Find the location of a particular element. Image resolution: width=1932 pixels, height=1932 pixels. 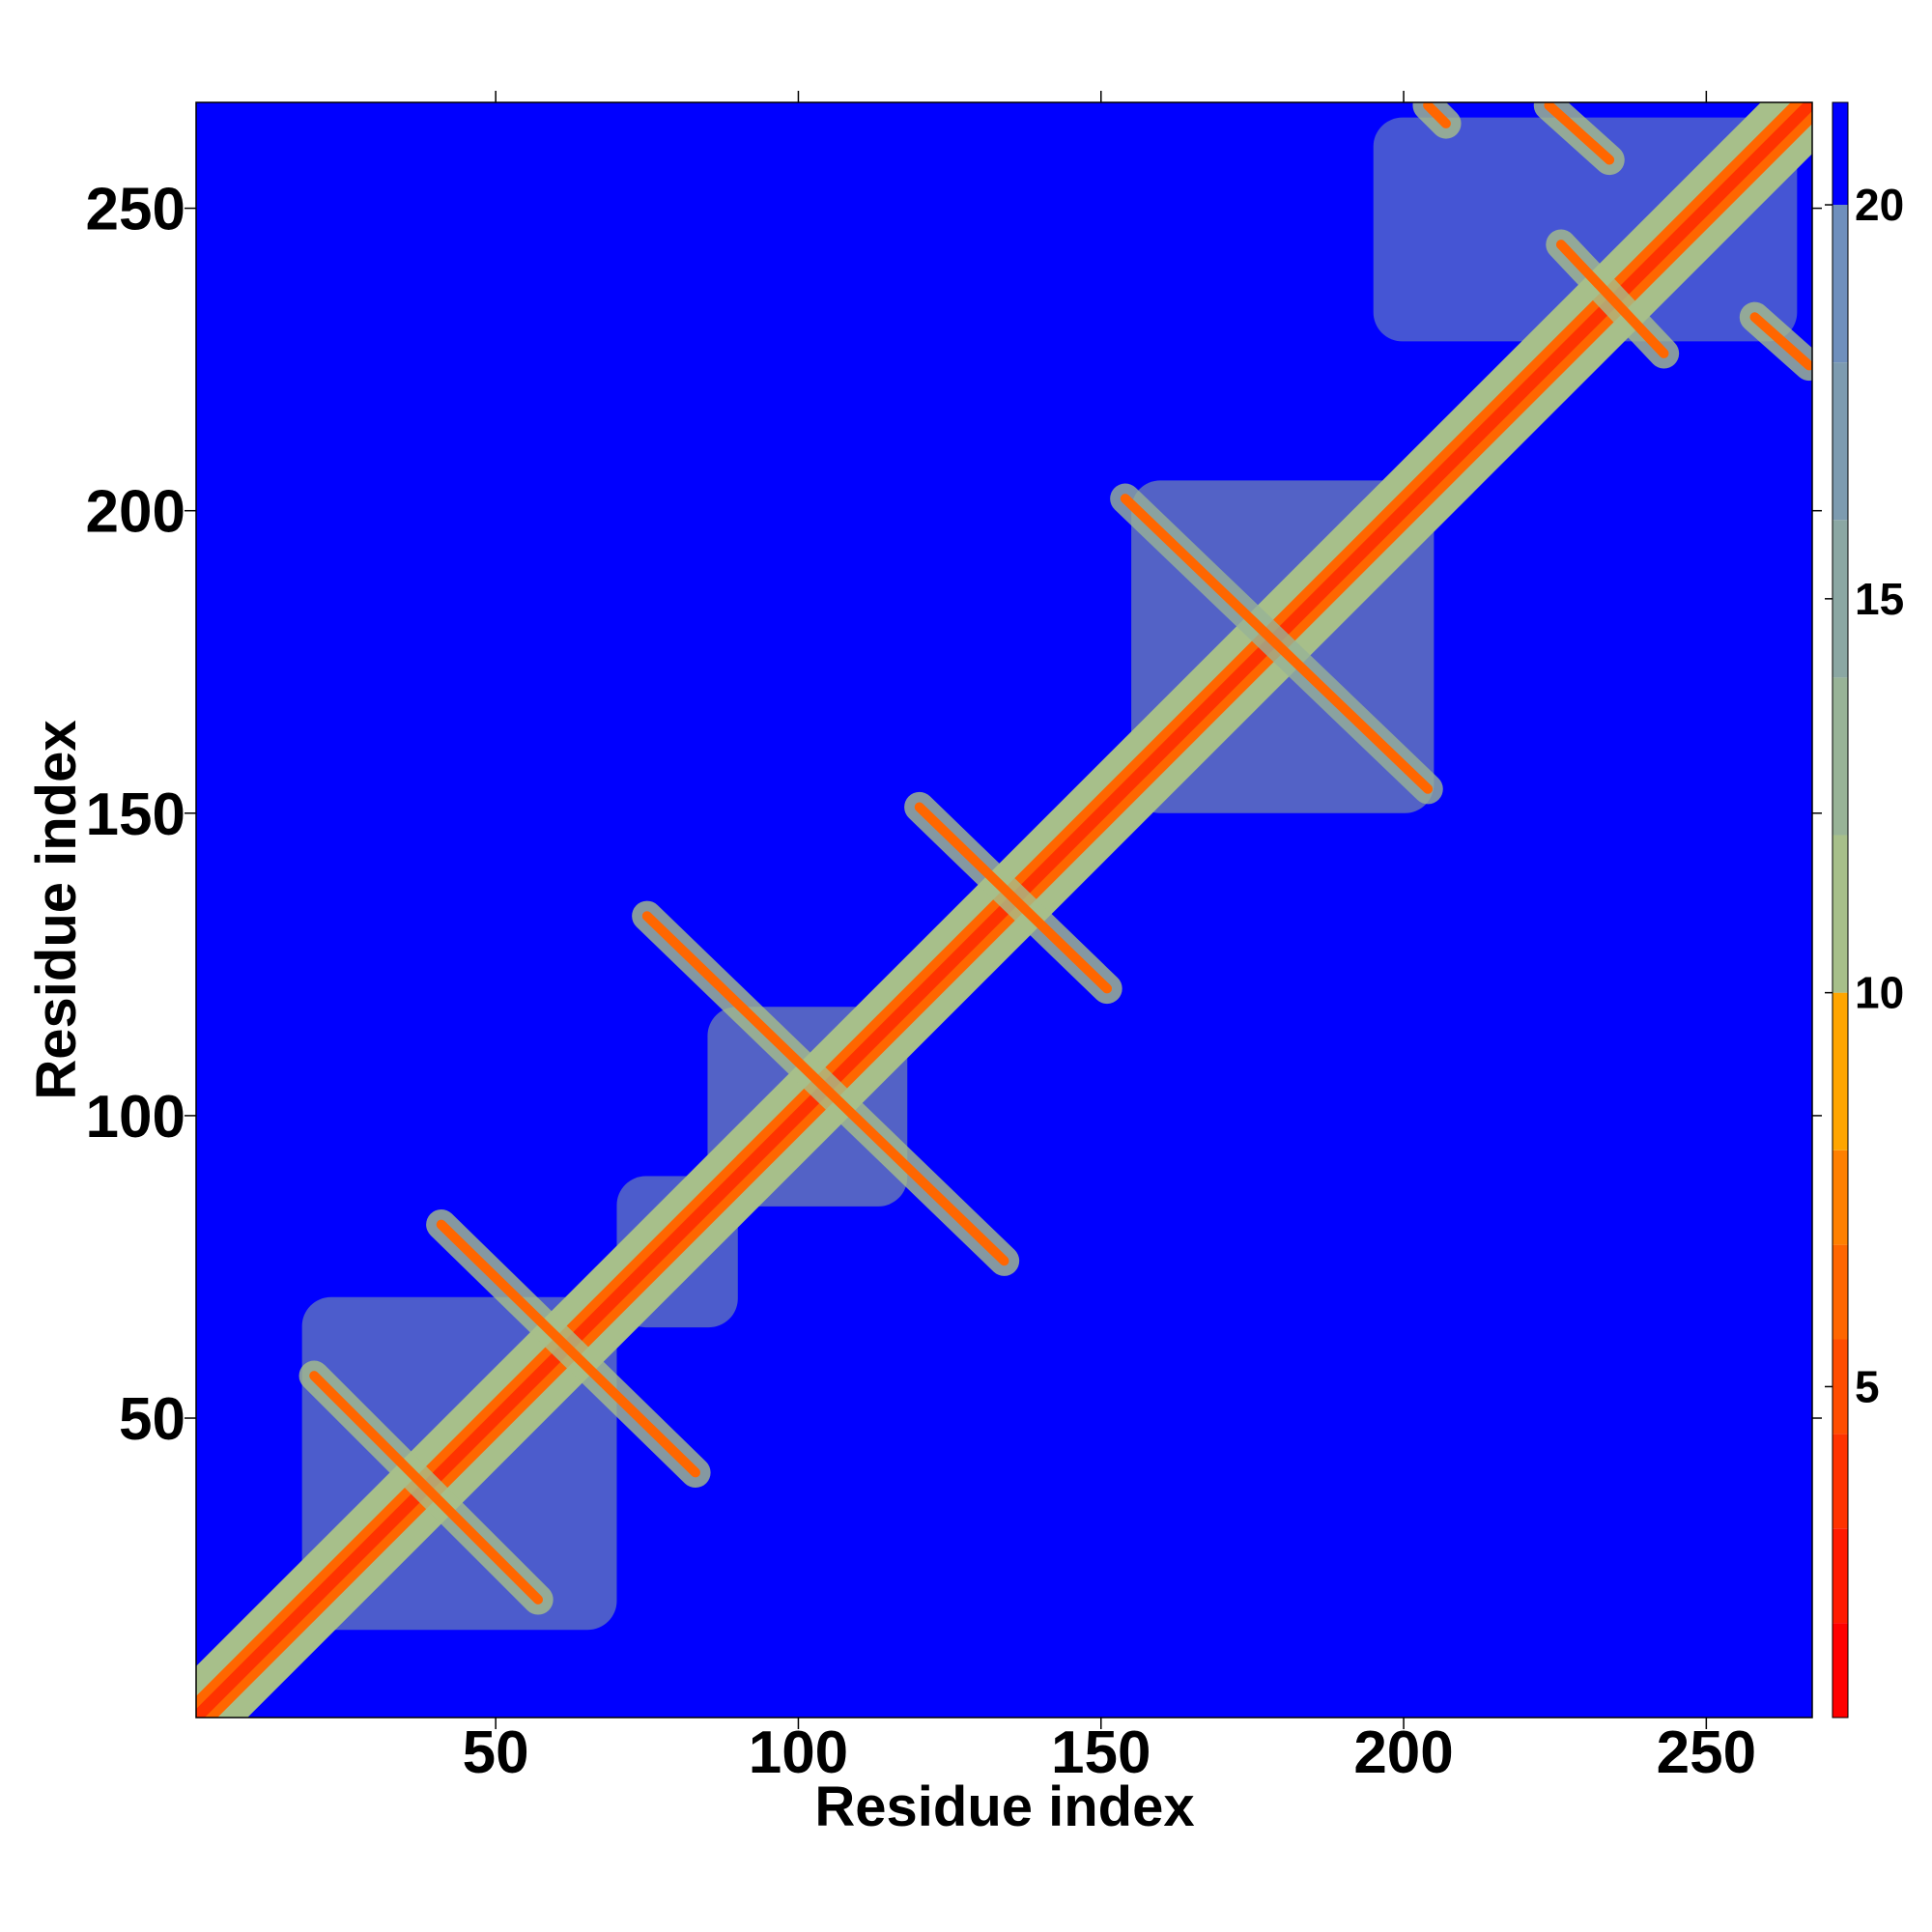

y-tick-label: 50 is located at coordinates (152, 1419).